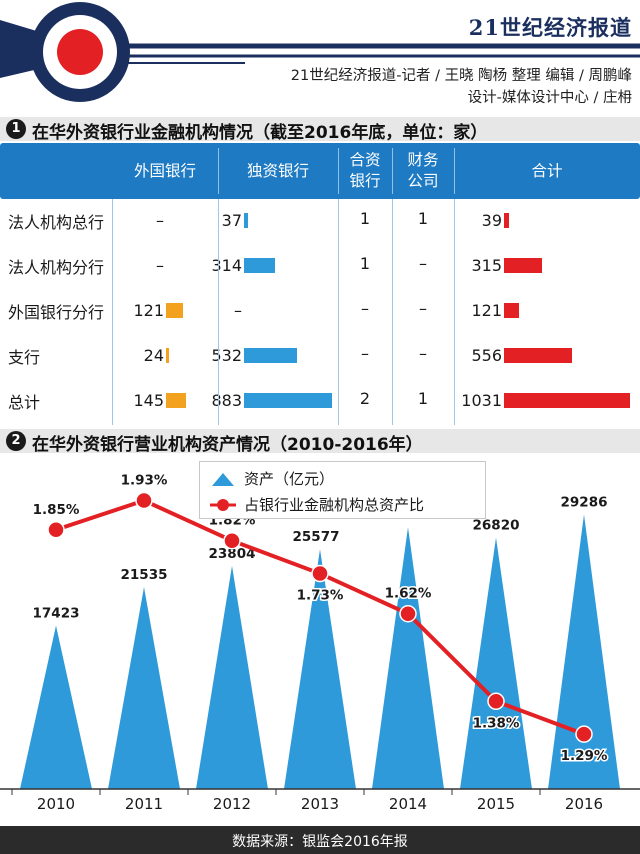 This screenshot has width=640, height=854. What do you see at coordinates (260, 133) in the screenshot?
I see `section1-title: 在华外资银行业金融机构情况（截至2016年底，单位：家）` at bounding box center [260, 133].